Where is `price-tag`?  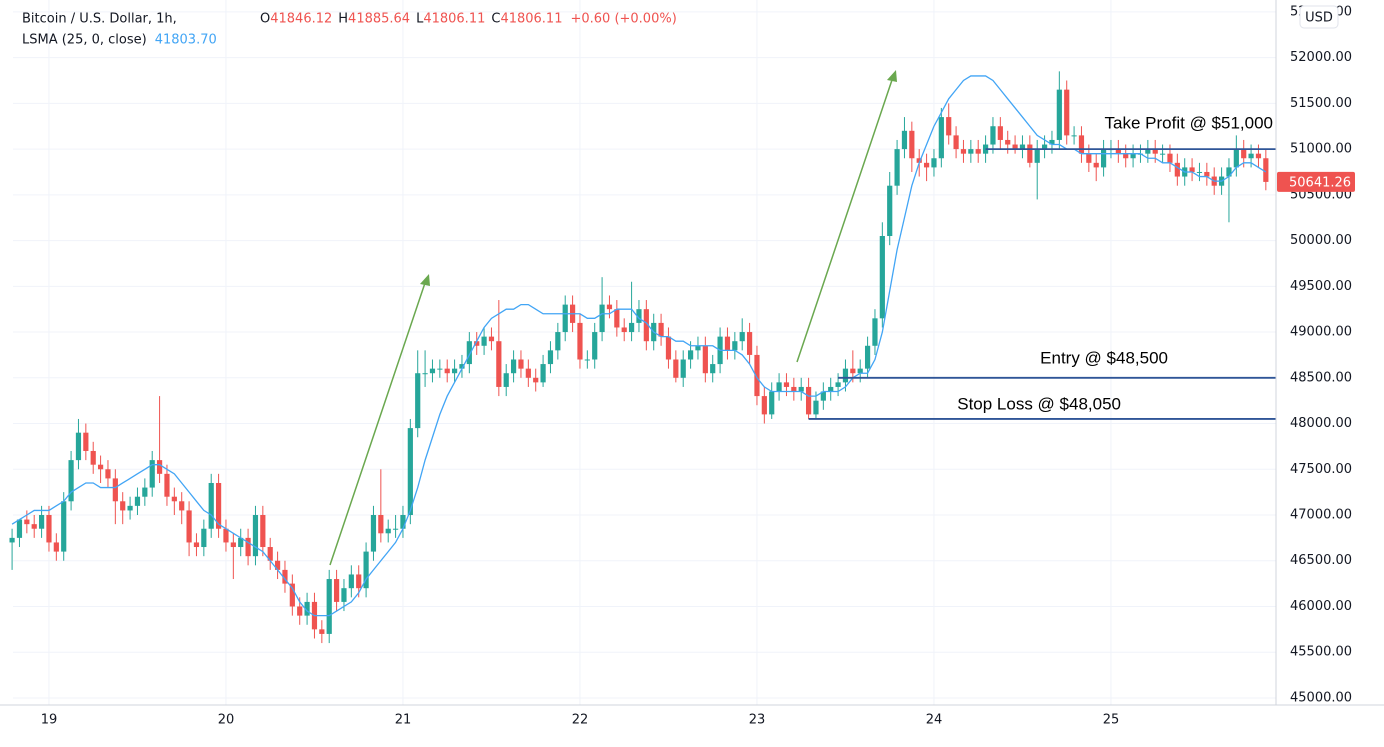 price-tag is located at coordinates (1316, 181).